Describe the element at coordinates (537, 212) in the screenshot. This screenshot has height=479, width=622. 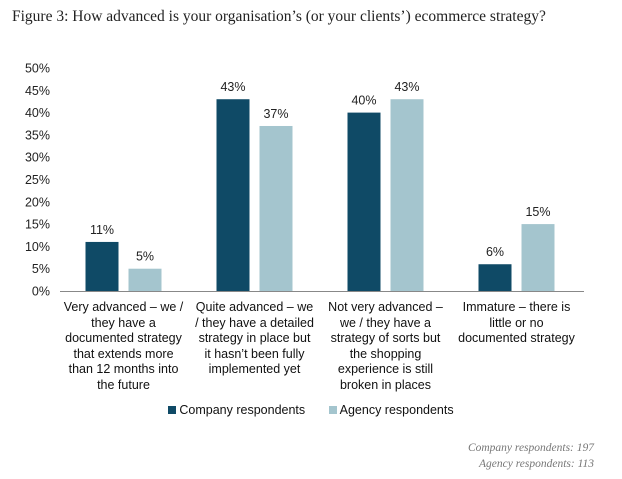
I see `data-label: 15%` at that location.